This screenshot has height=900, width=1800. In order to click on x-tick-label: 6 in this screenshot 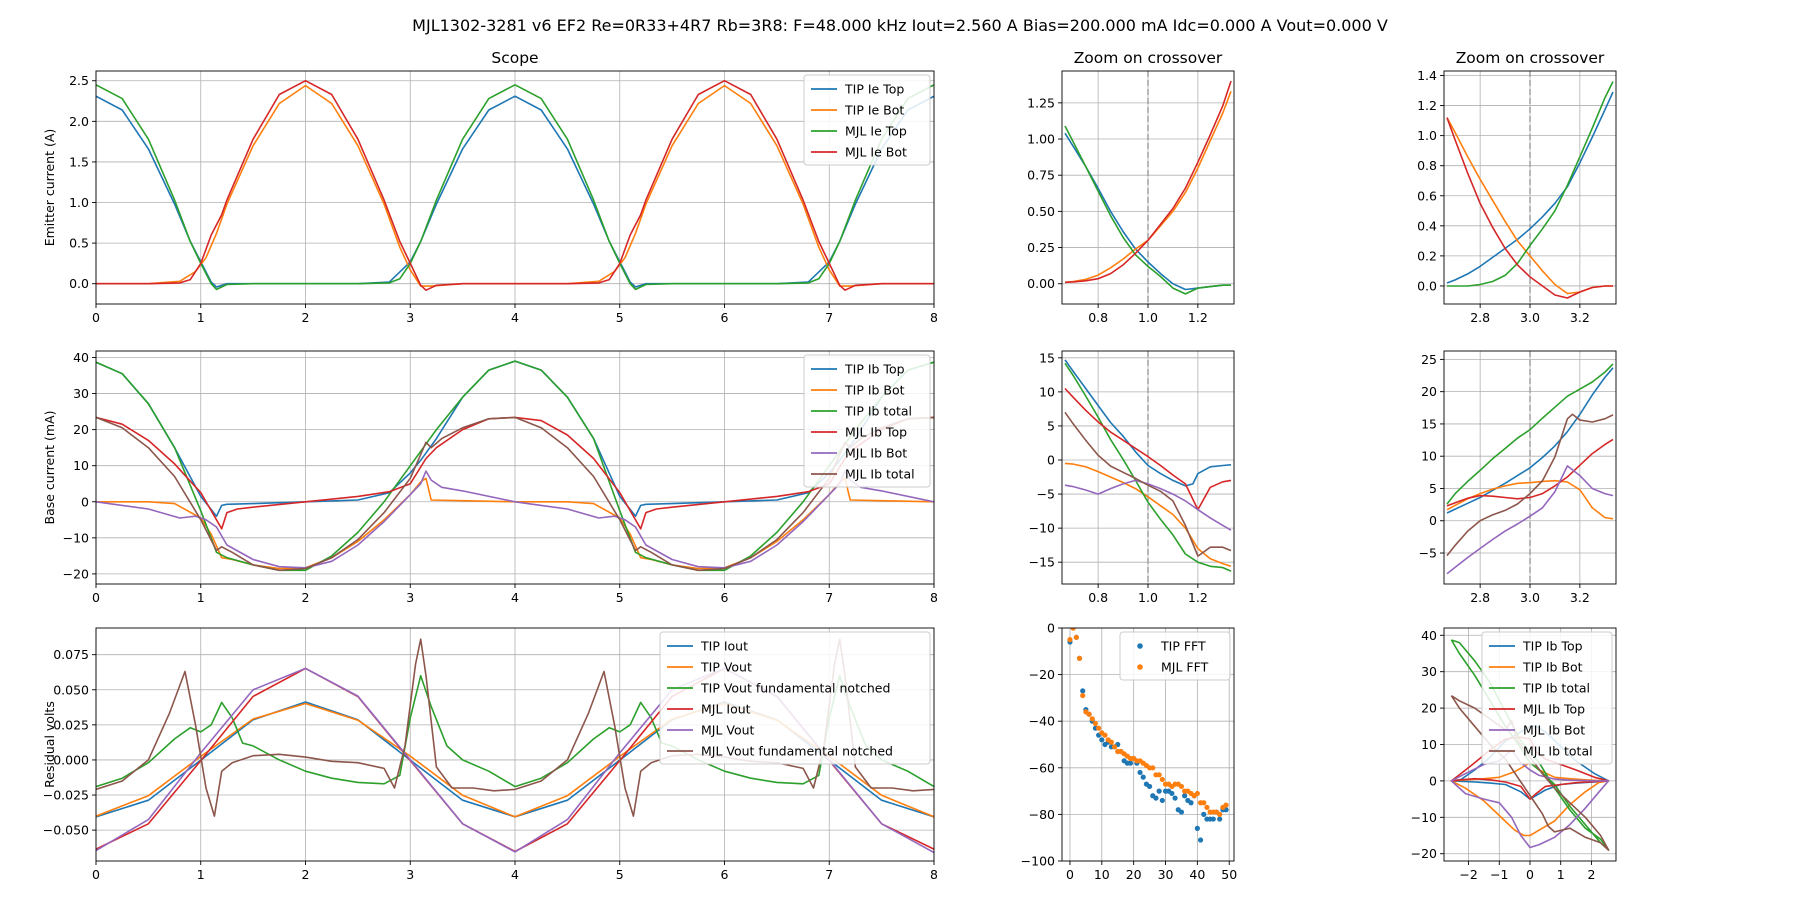, I will do `click(725, 597)`.